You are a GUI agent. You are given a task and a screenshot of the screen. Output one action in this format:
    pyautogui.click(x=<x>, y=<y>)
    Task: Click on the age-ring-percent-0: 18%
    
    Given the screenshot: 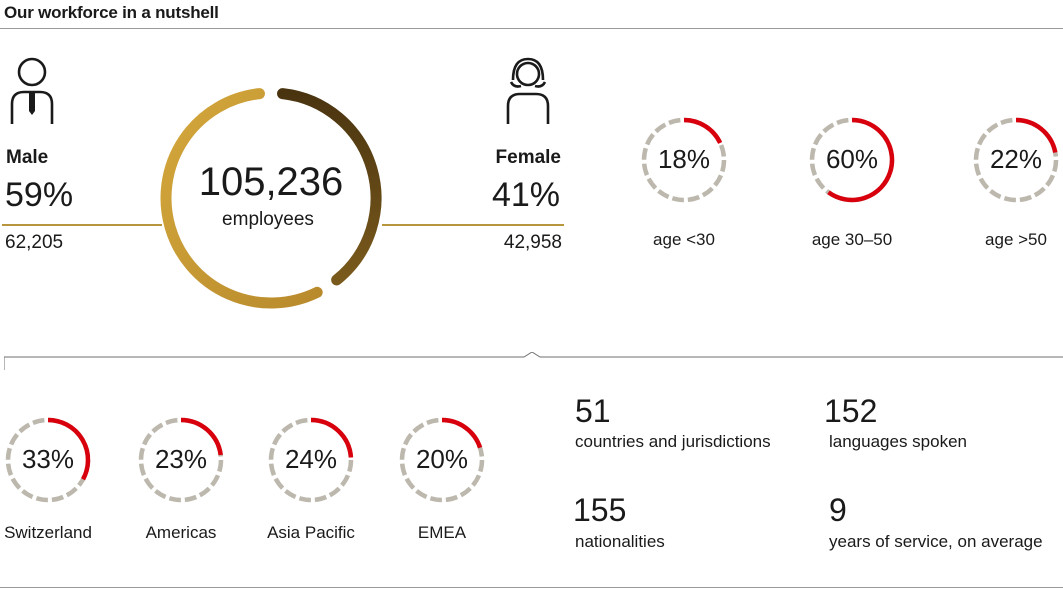 What is the action you would take?
    pyautogui.click(x=684, y=159)
    